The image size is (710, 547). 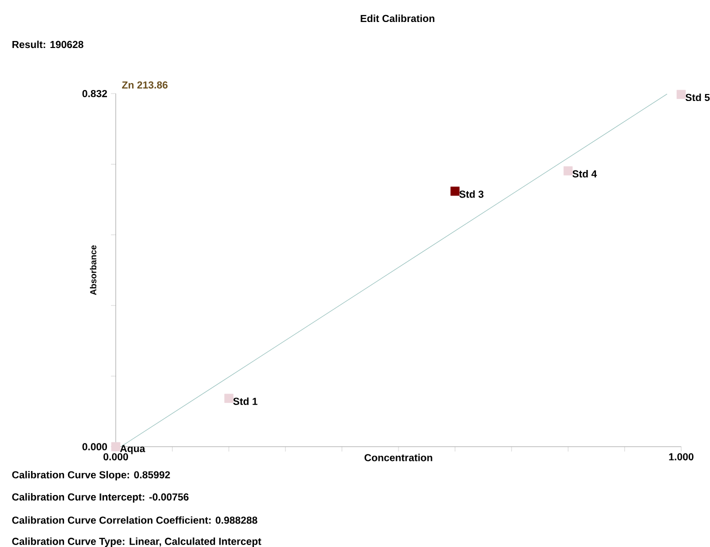 I want to click on text: Calibration Curve Slope: 0.85992, so click(x=91, y=475).